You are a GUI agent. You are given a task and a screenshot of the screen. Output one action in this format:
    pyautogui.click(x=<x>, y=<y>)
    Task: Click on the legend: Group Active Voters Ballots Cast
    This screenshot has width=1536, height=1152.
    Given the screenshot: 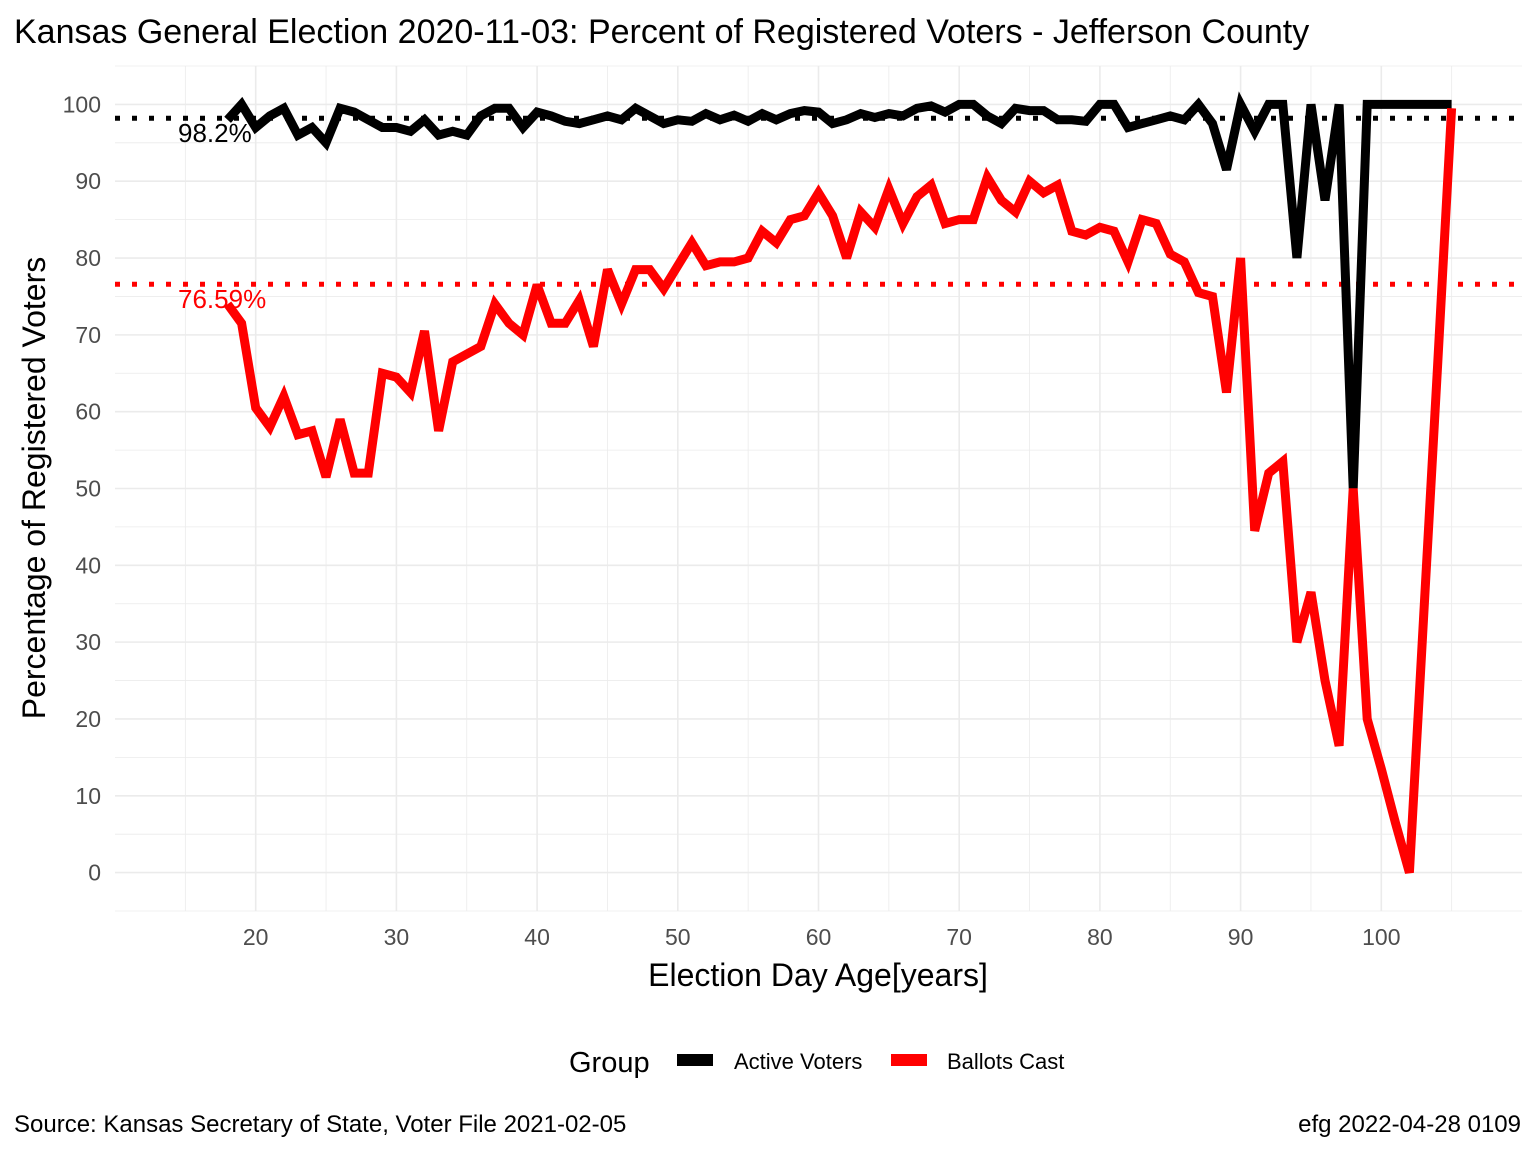 What is the action you would take?
    pyautogui.click(x=816, y=1063)
    